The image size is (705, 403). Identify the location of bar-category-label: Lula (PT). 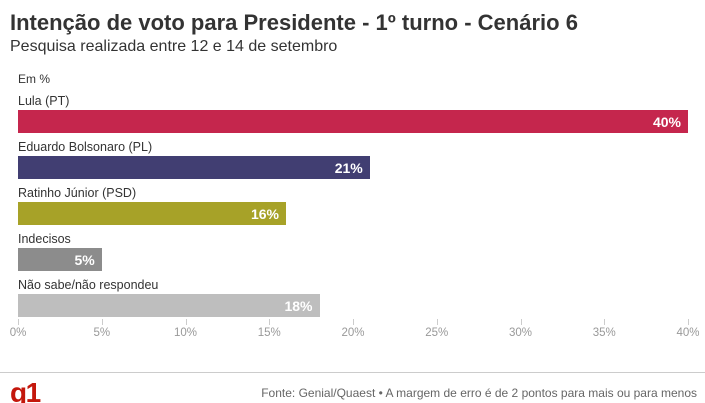
(44, 101).